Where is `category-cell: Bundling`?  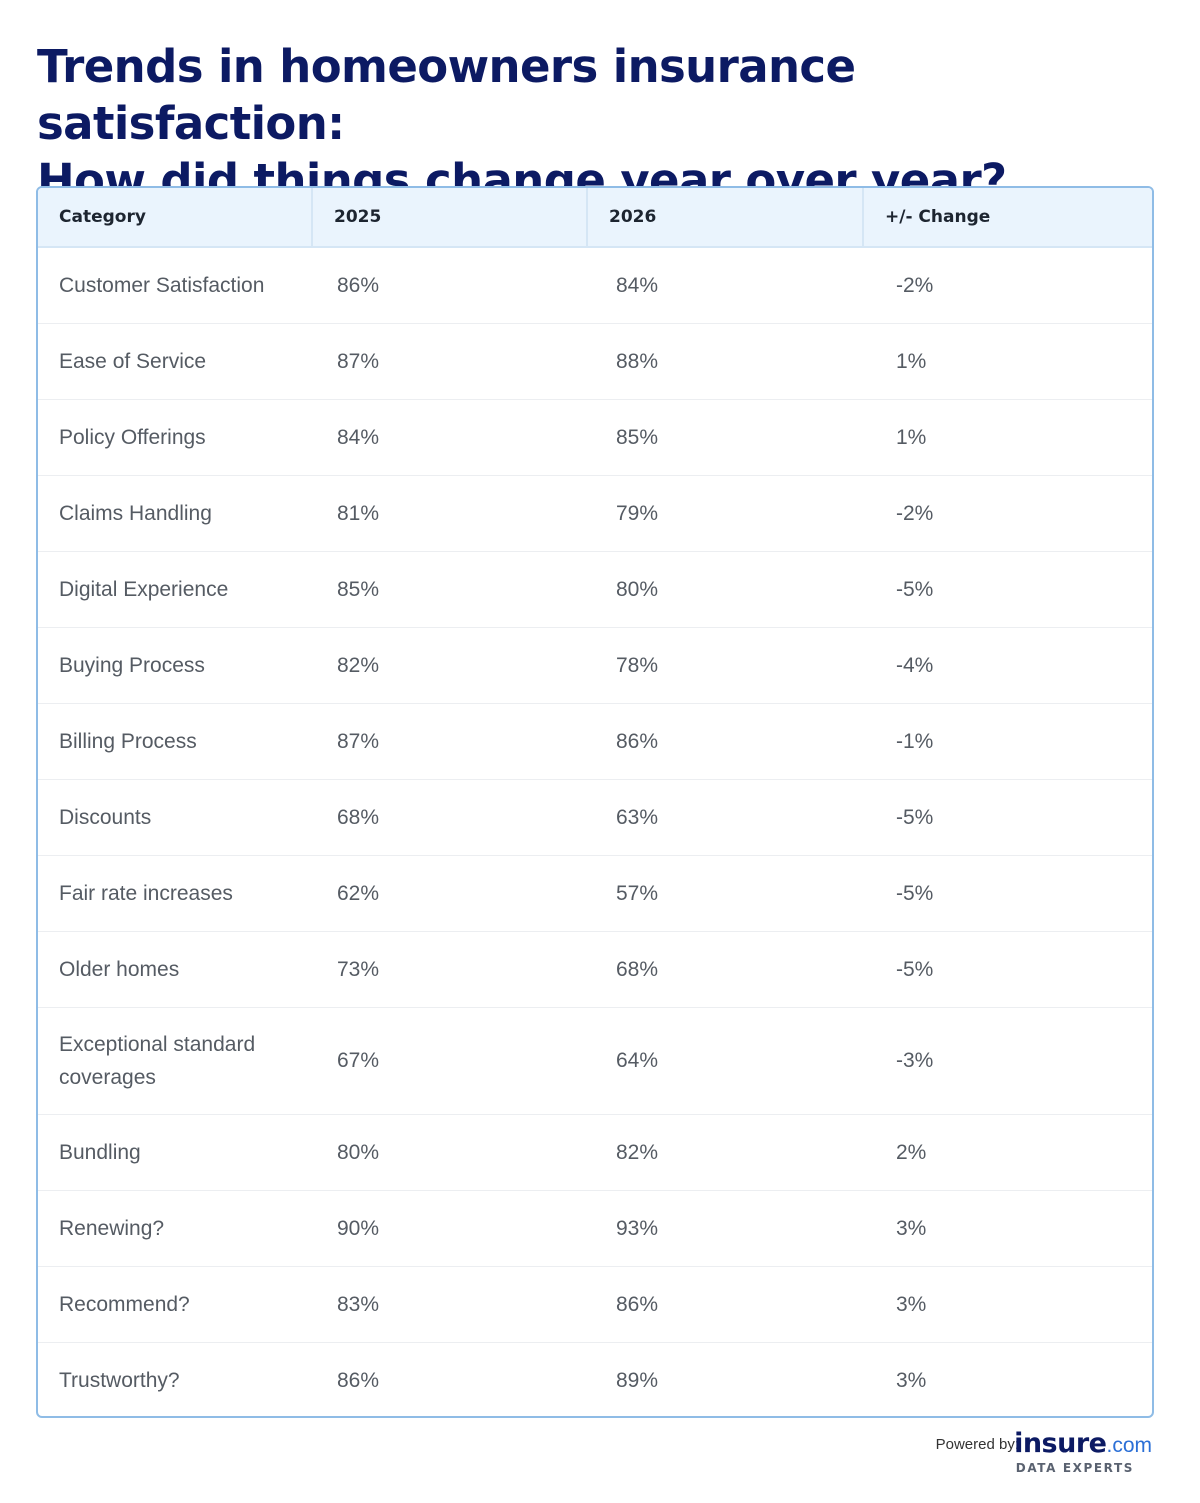
category-cell: Bundling is located at coordinates (175, 1152).